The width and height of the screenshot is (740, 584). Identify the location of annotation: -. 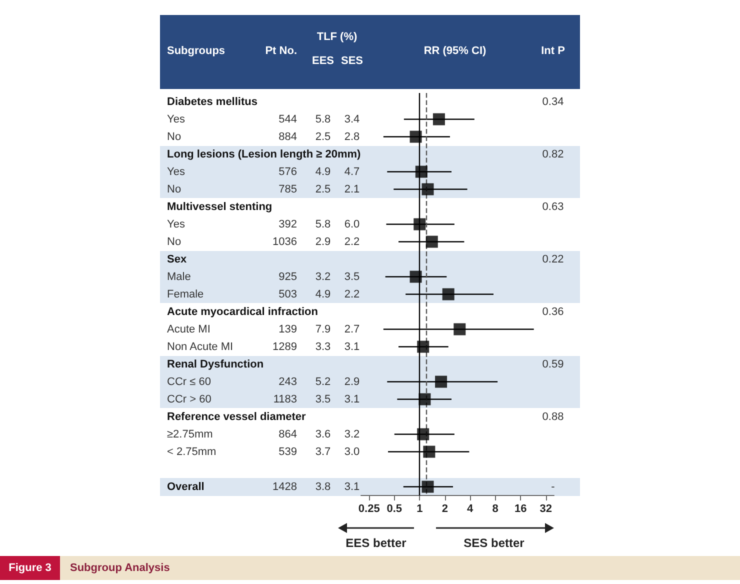
(553, 486).